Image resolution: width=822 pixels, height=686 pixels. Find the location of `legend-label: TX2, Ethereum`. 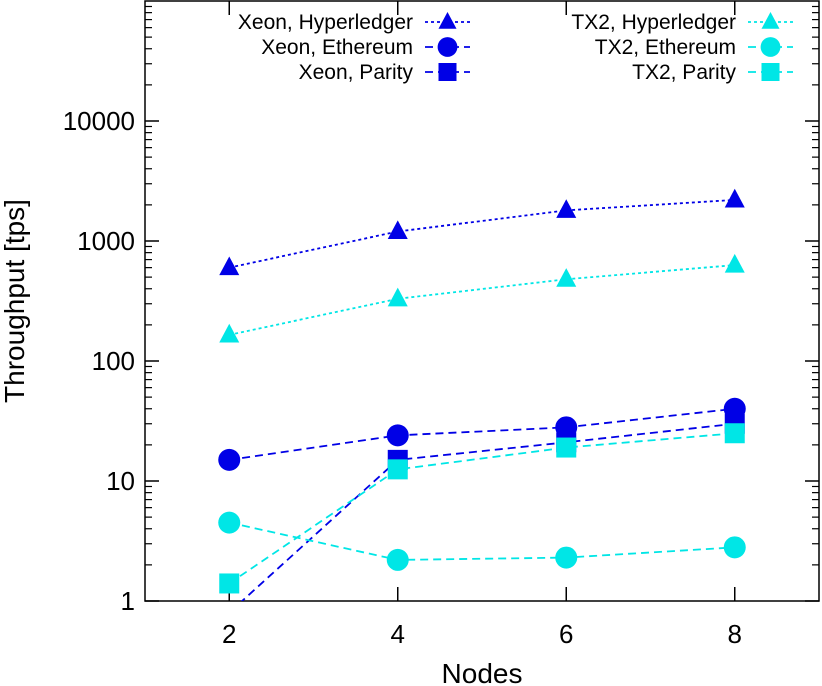

legend-label: TX2, Ethereum is located at coordinates (665, 47).